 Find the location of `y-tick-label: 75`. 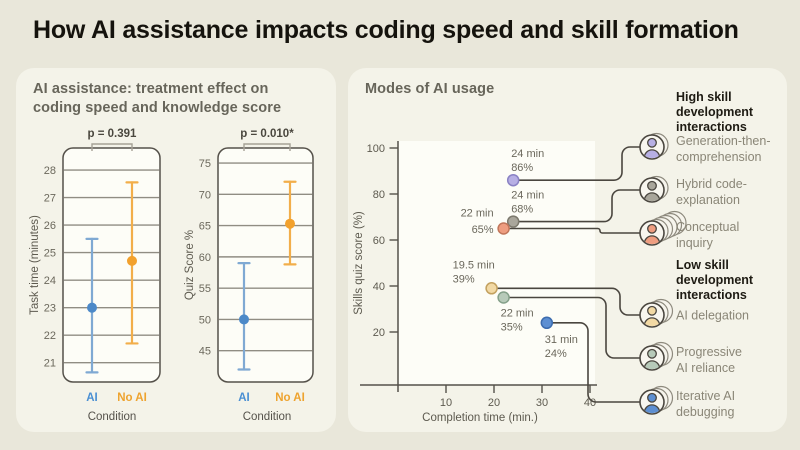

y-tick-label: 75 is located at coordinates (205, 164).